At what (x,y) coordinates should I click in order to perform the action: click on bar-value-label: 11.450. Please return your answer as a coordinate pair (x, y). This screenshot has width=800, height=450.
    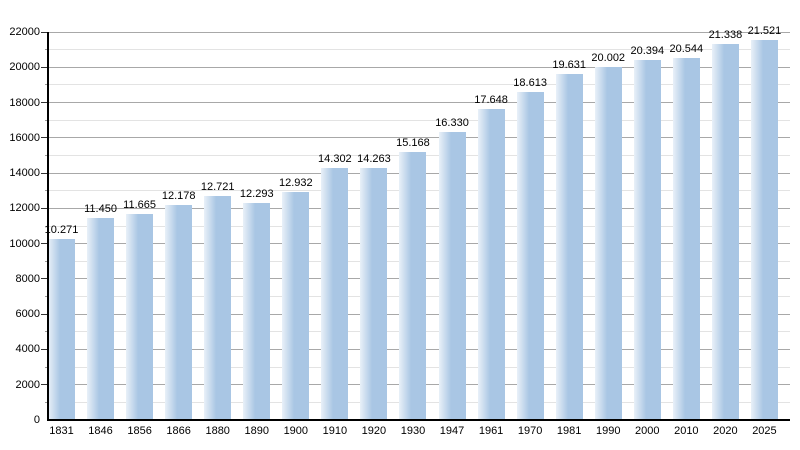
    Looking at the image, I should click on (100, 209).